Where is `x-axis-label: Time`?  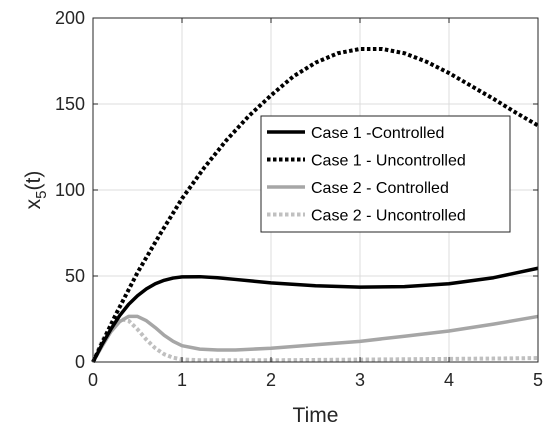 x-axis-label: Time is located at coordinates (316, 415).